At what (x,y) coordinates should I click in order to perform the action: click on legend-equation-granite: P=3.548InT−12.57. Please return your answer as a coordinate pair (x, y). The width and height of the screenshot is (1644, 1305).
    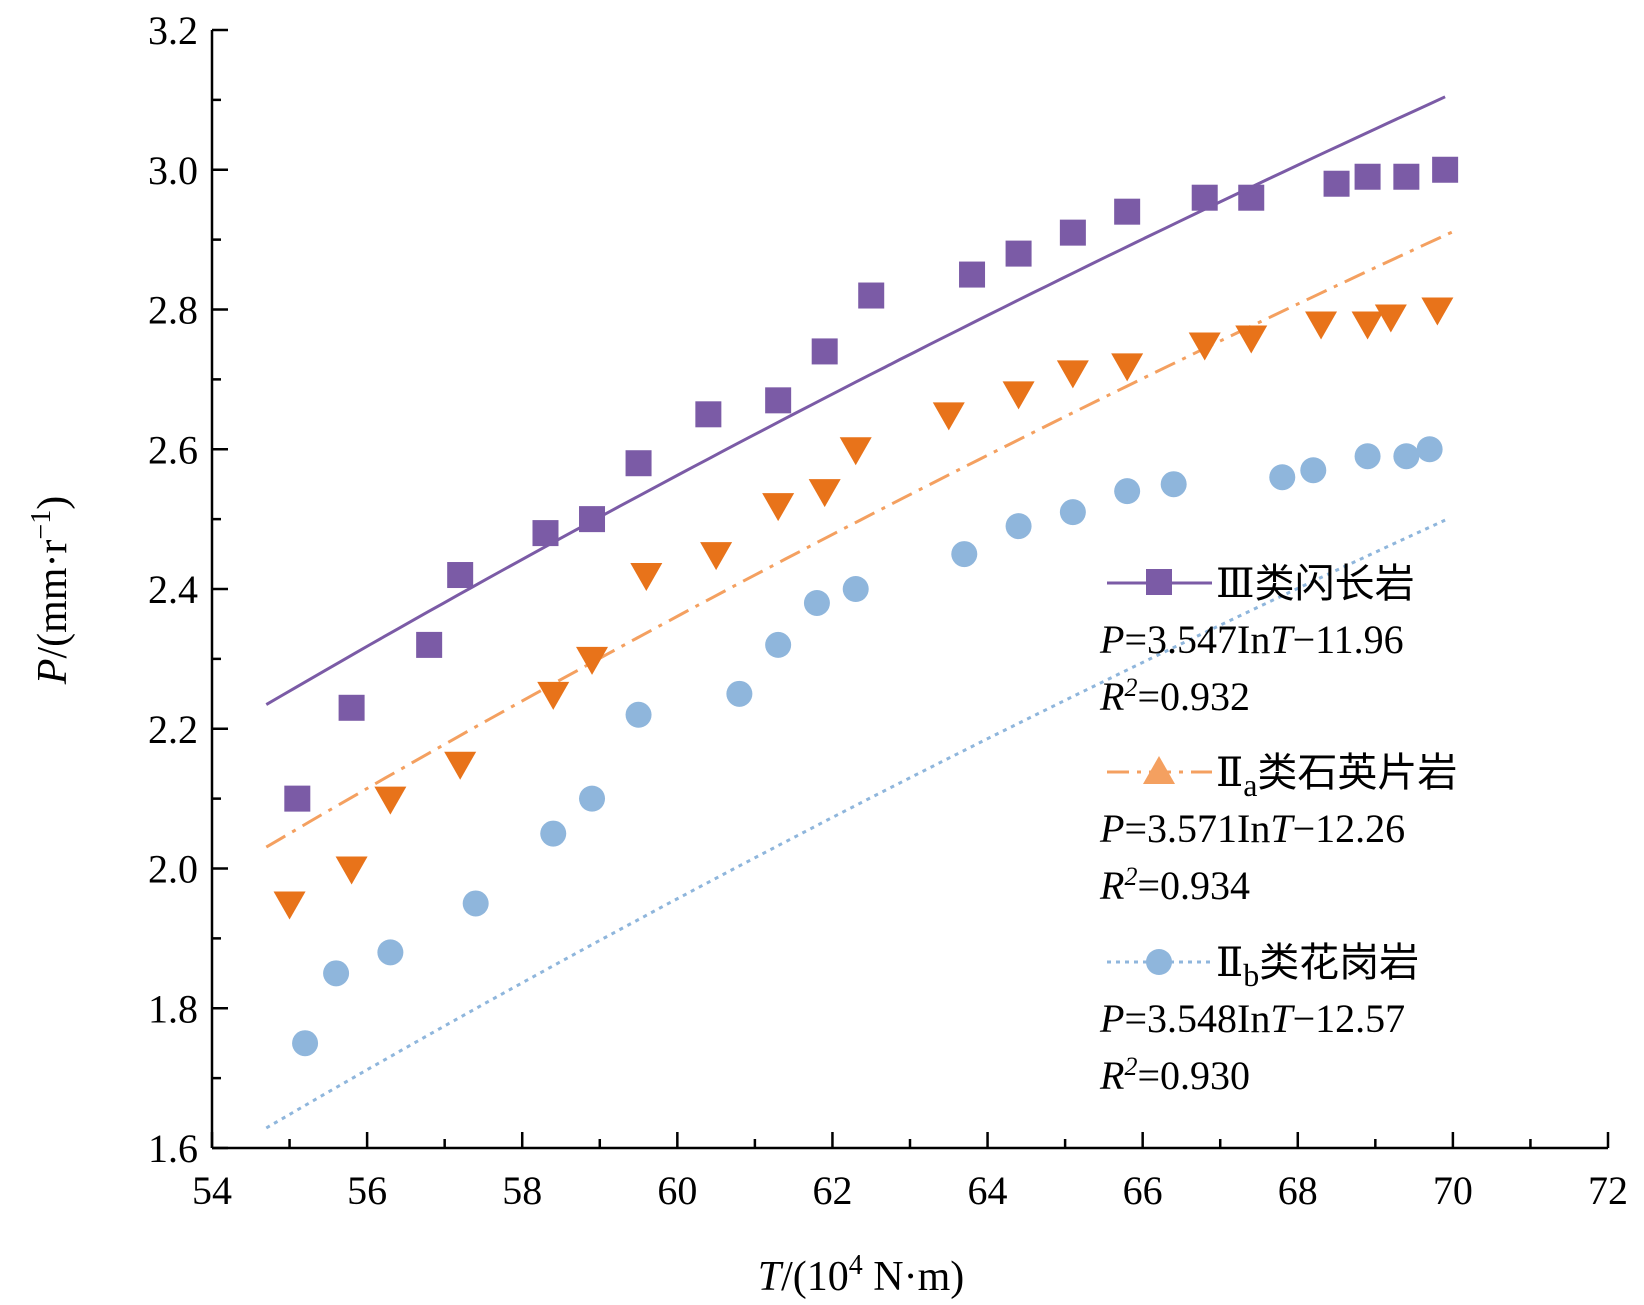
    Looking at the image, I should click on (1252, 1018).